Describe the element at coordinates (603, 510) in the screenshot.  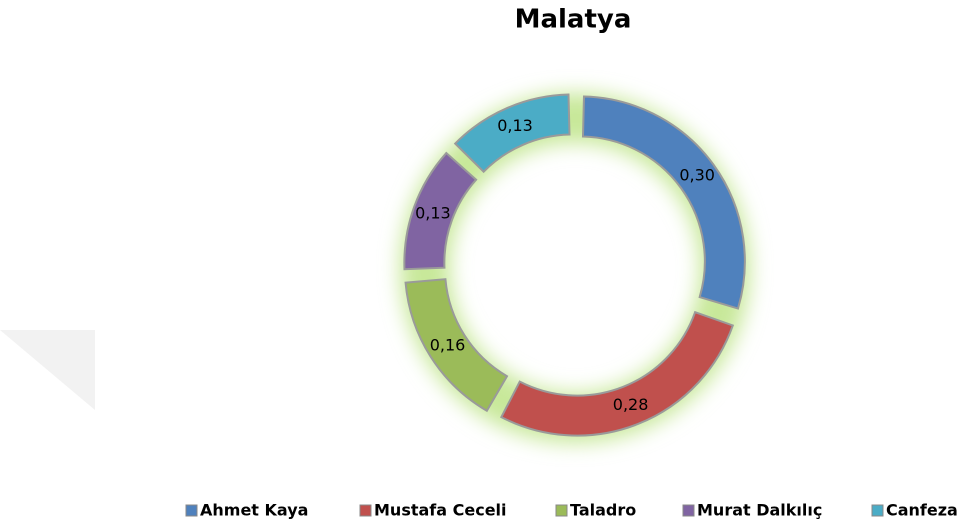
I see `legend-label: Taladro` at that location.